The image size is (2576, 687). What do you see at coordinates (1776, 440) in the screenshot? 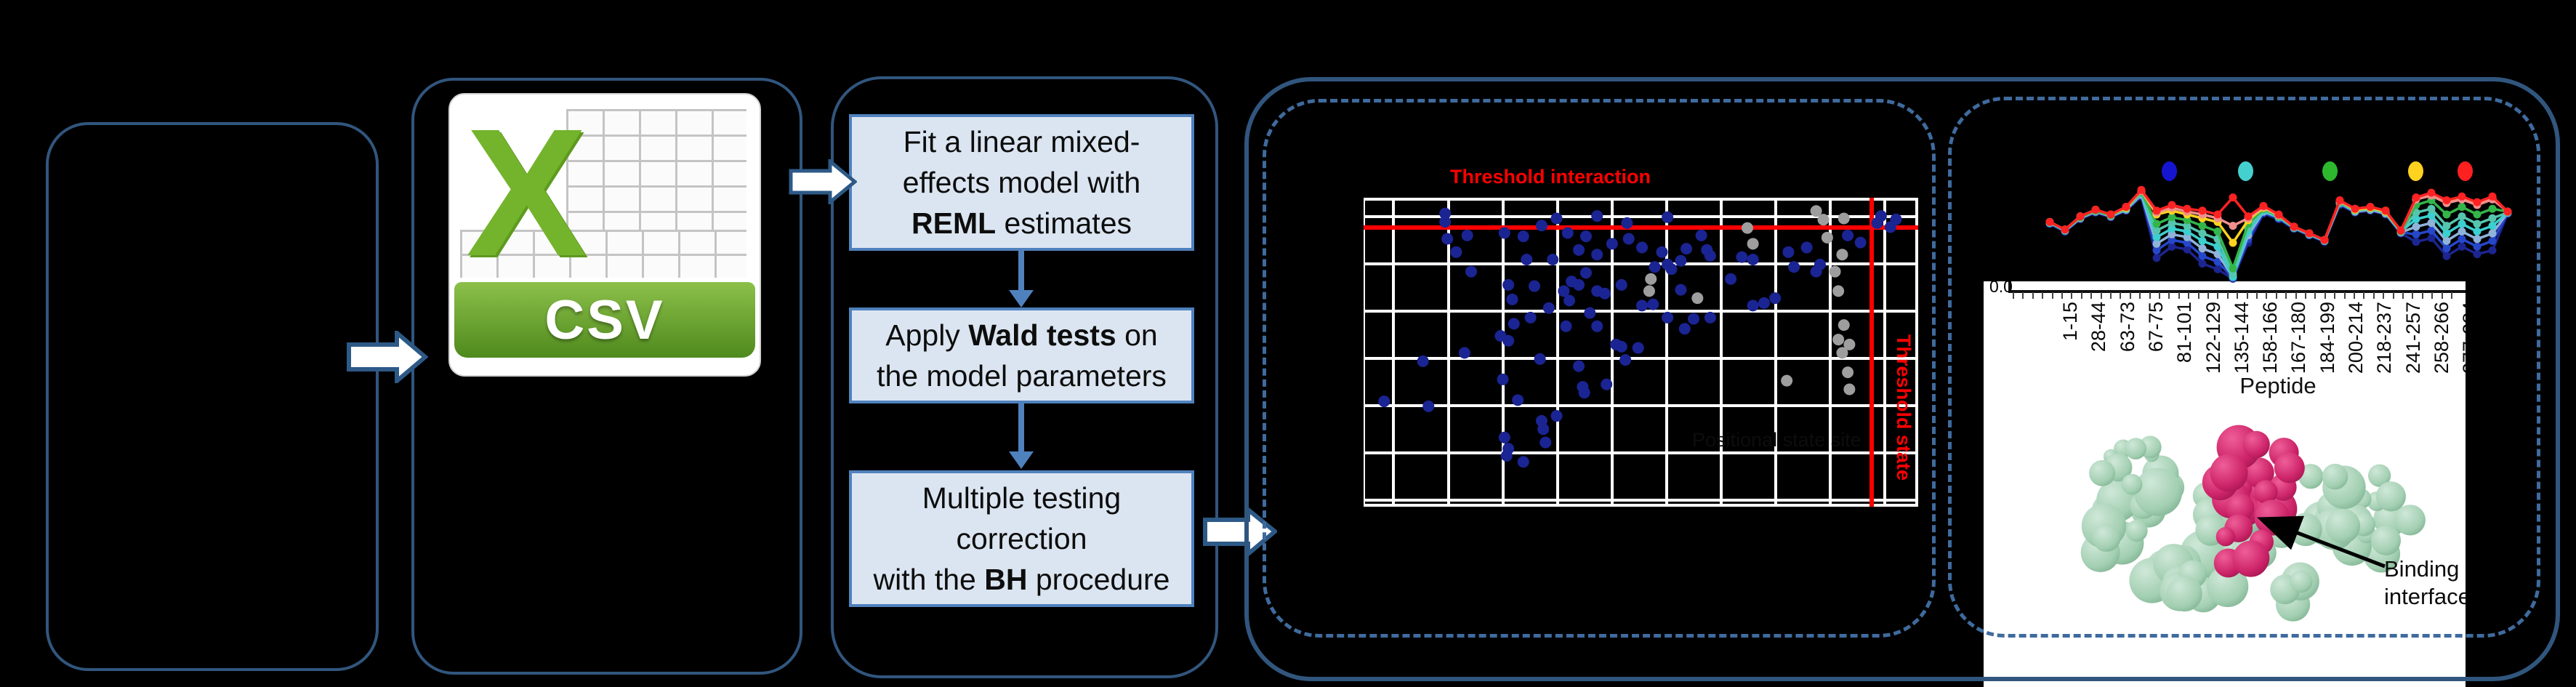
I see `scatter-faint-label: Positional state site` at bounding box center [1776, 440].